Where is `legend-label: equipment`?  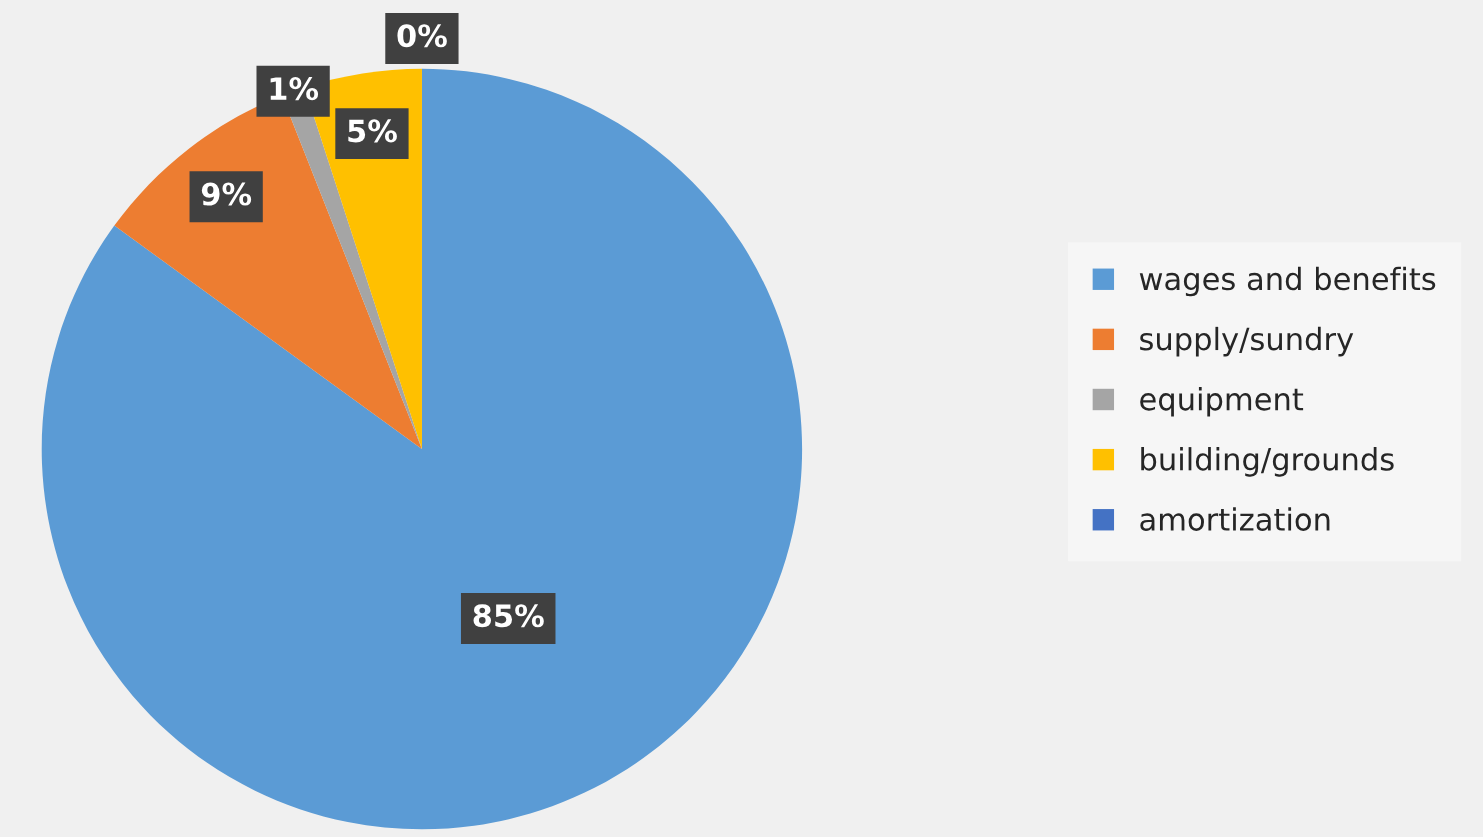
legend-label: equipment is located at coordinates (1222, 401).